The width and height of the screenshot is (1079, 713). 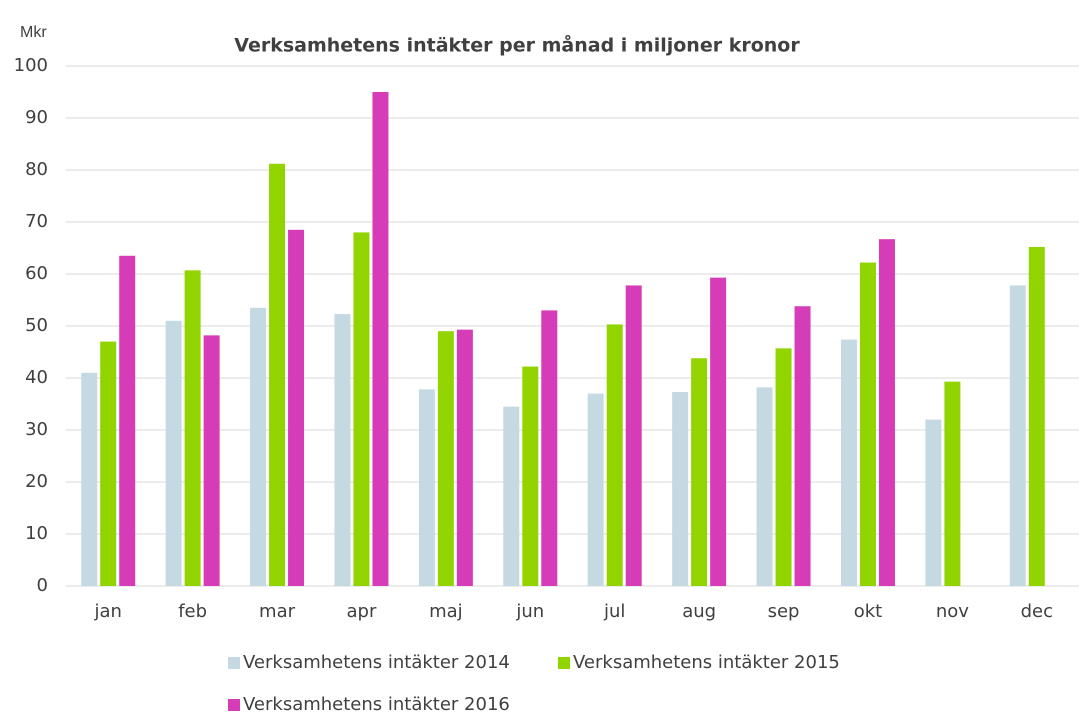 I want to click on y-tick-label: 0, so click(x=42, y=585).